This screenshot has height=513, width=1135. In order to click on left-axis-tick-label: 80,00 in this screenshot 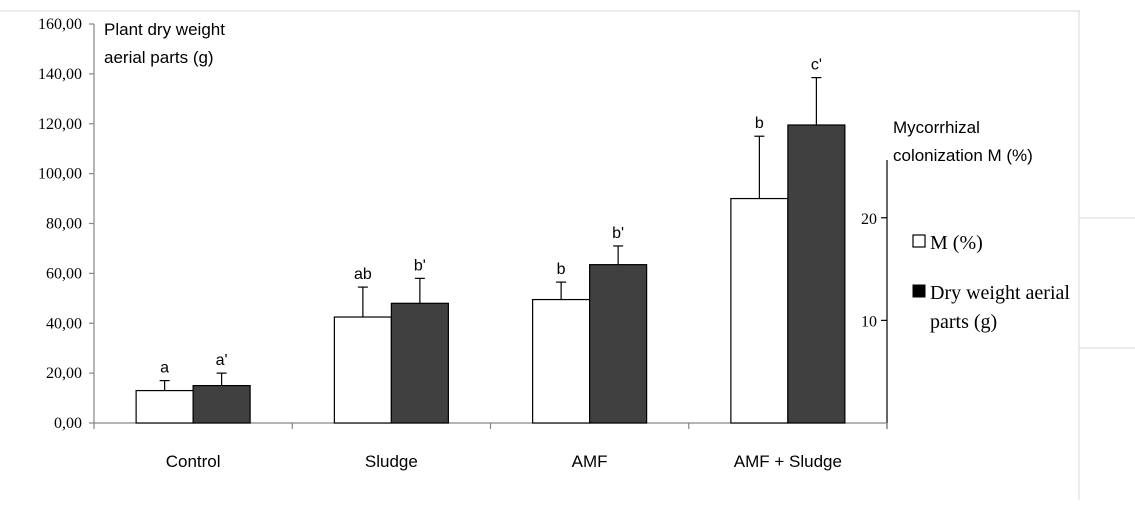, I will do `click(64, 224)`.